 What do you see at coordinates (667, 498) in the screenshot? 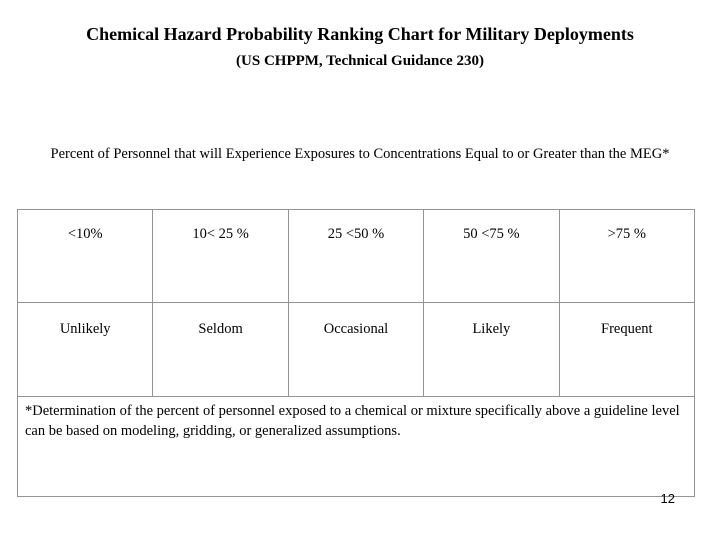
I see `page-number: 12` at bounding box center [667, 498].